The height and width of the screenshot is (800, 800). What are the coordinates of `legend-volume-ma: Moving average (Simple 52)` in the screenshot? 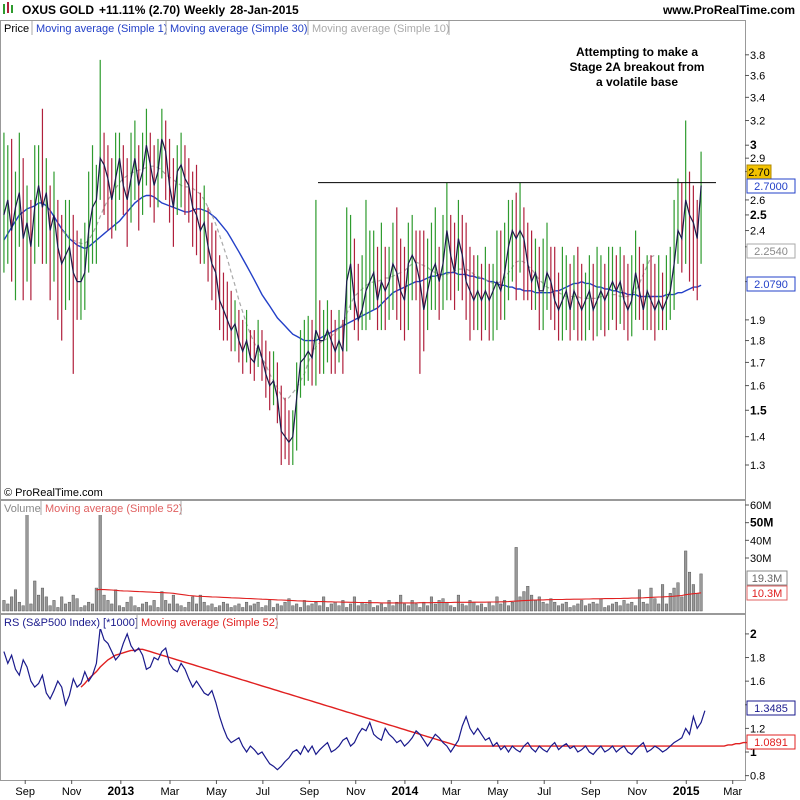 It's located at (114, 509).